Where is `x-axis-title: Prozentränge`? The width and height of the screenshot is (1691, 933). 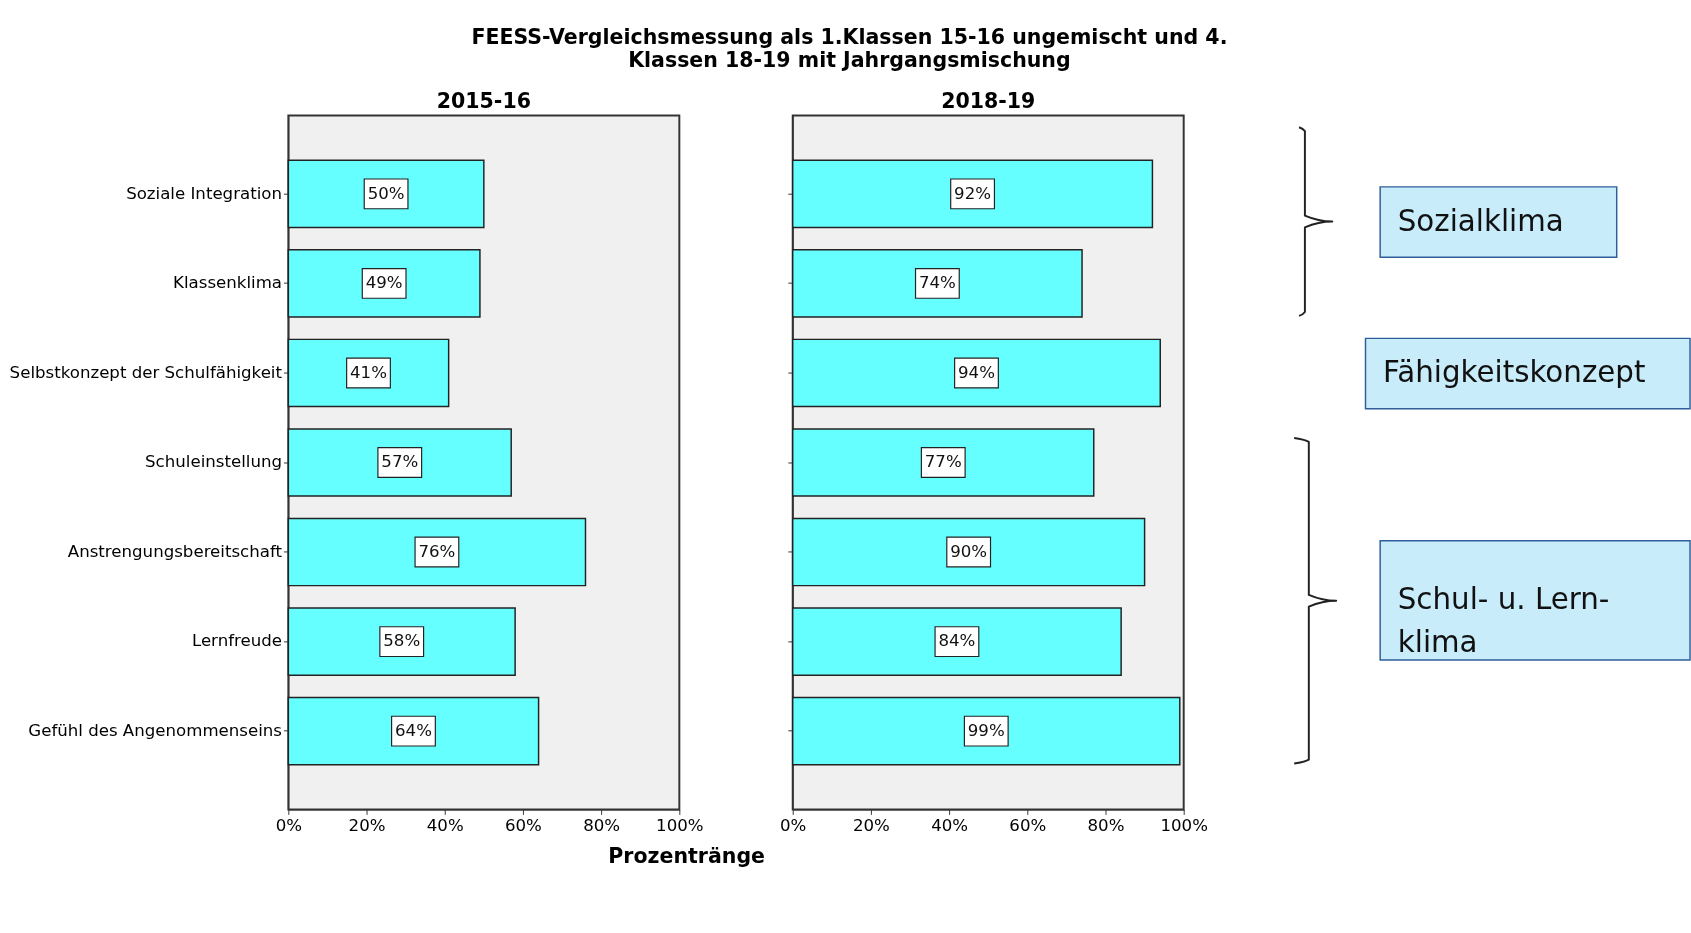 x-axis-title: Prozentränge is located at coordinates (687, 855).